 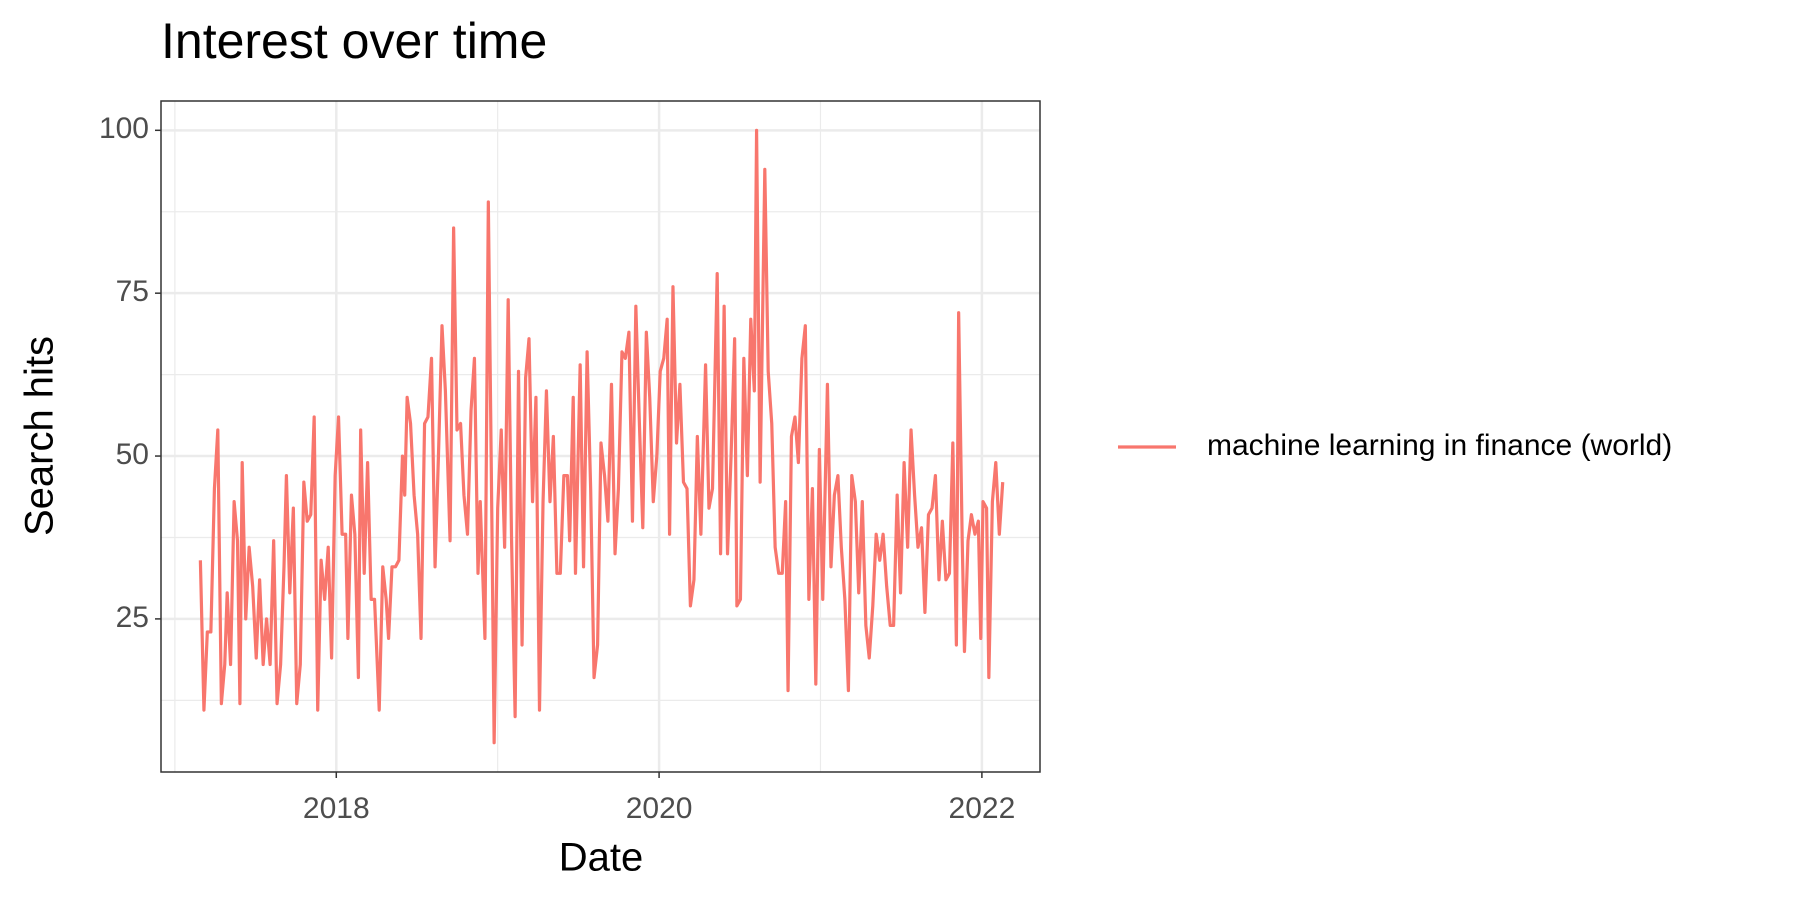 What do you see at coordinates (336, 808) in the screenshot?
I see `x-tick-label: 2018` at bounding box center [336, 808].